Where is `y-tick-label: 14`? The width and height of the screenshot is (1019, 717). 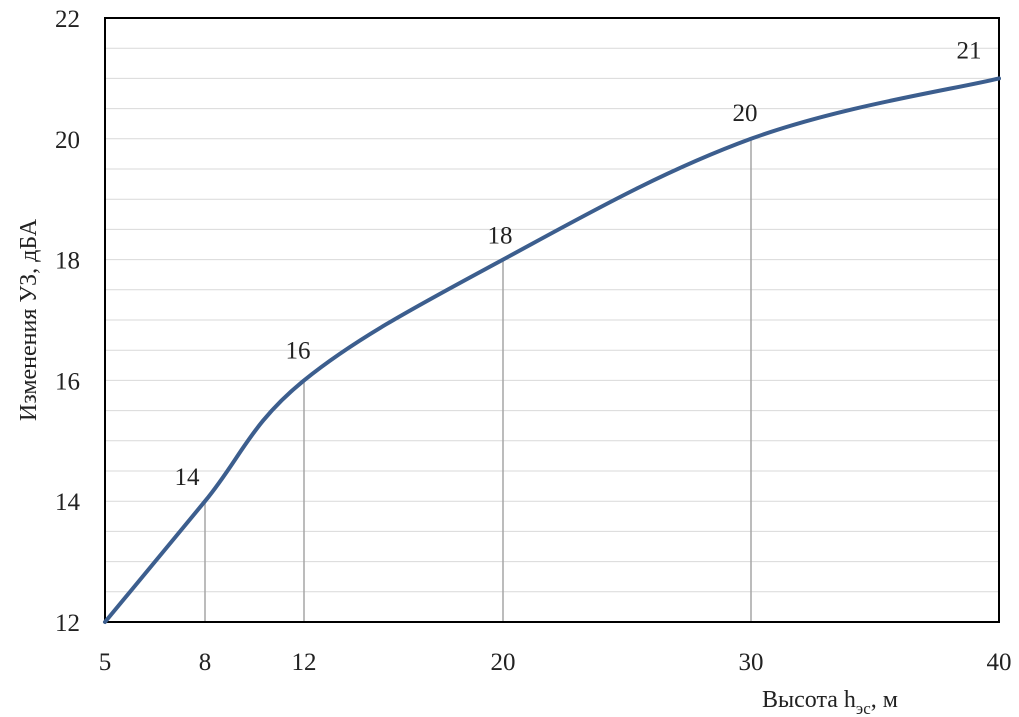
y-tick-label: 14 is located at coordinates (68, 502).